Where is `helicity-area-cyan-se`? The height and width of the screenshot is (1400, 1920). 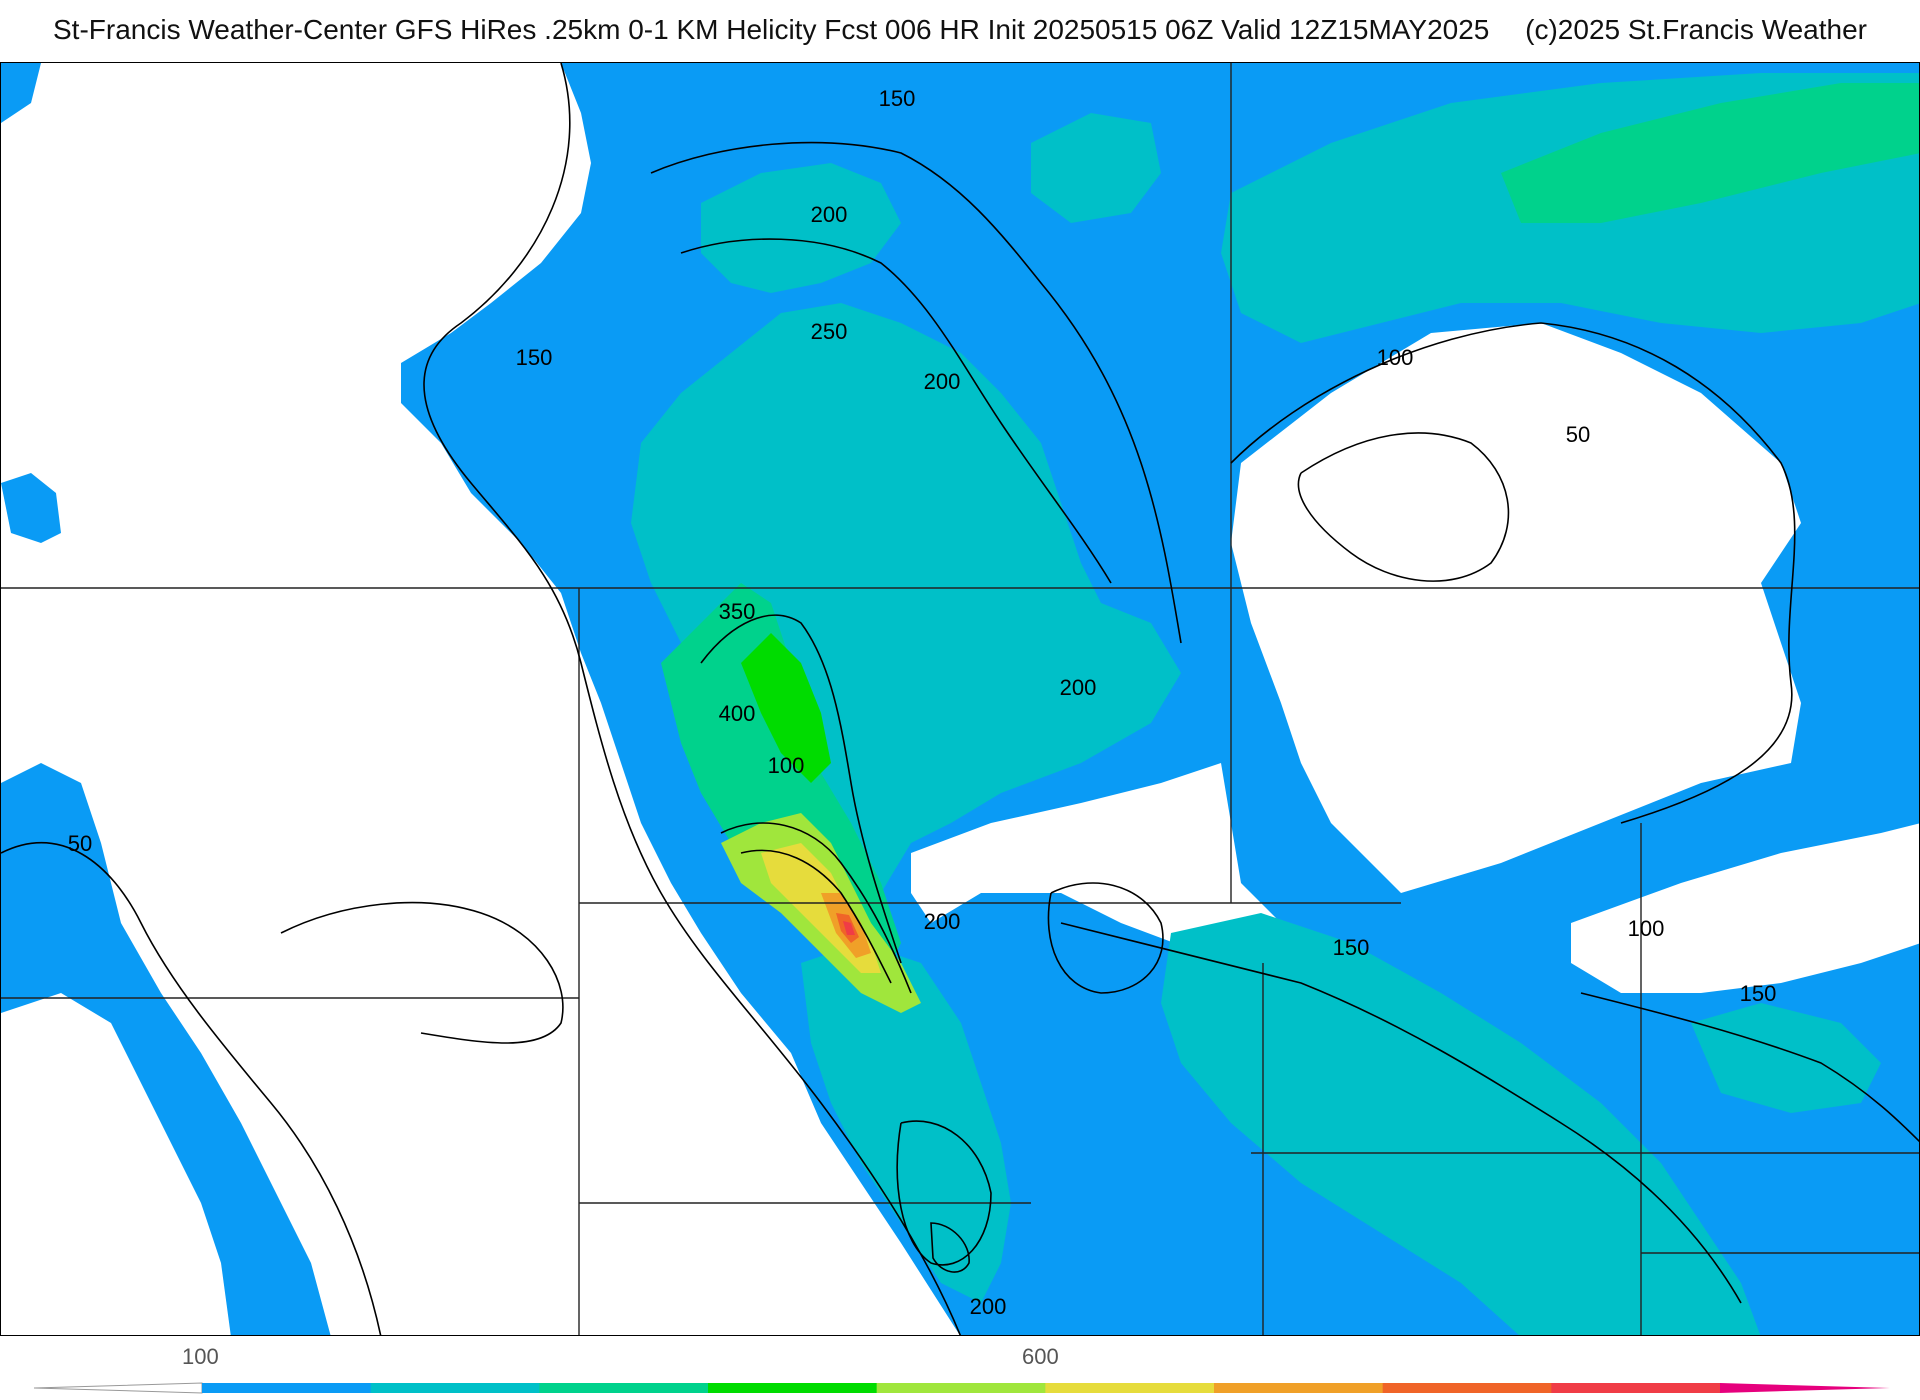
helicity-area-cyan-se is located at coordinates (1461, 1124).